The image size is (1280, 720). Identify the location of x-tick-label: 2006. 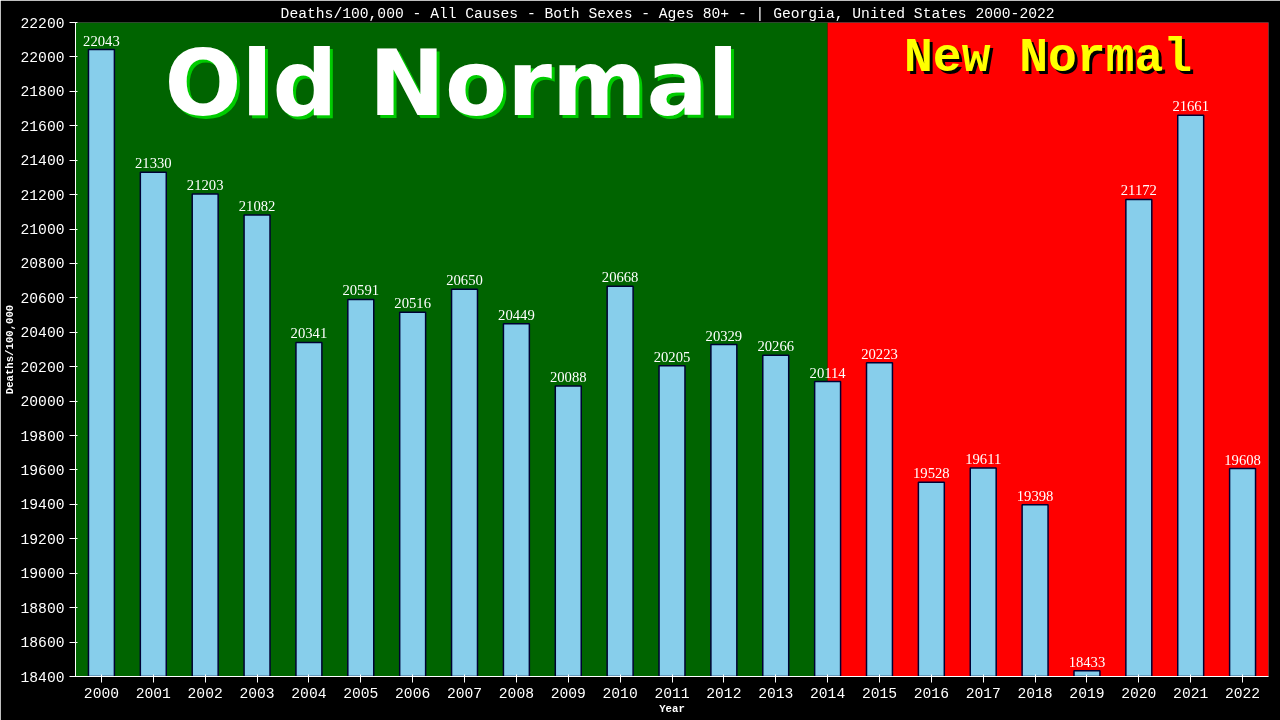
(413, 693).